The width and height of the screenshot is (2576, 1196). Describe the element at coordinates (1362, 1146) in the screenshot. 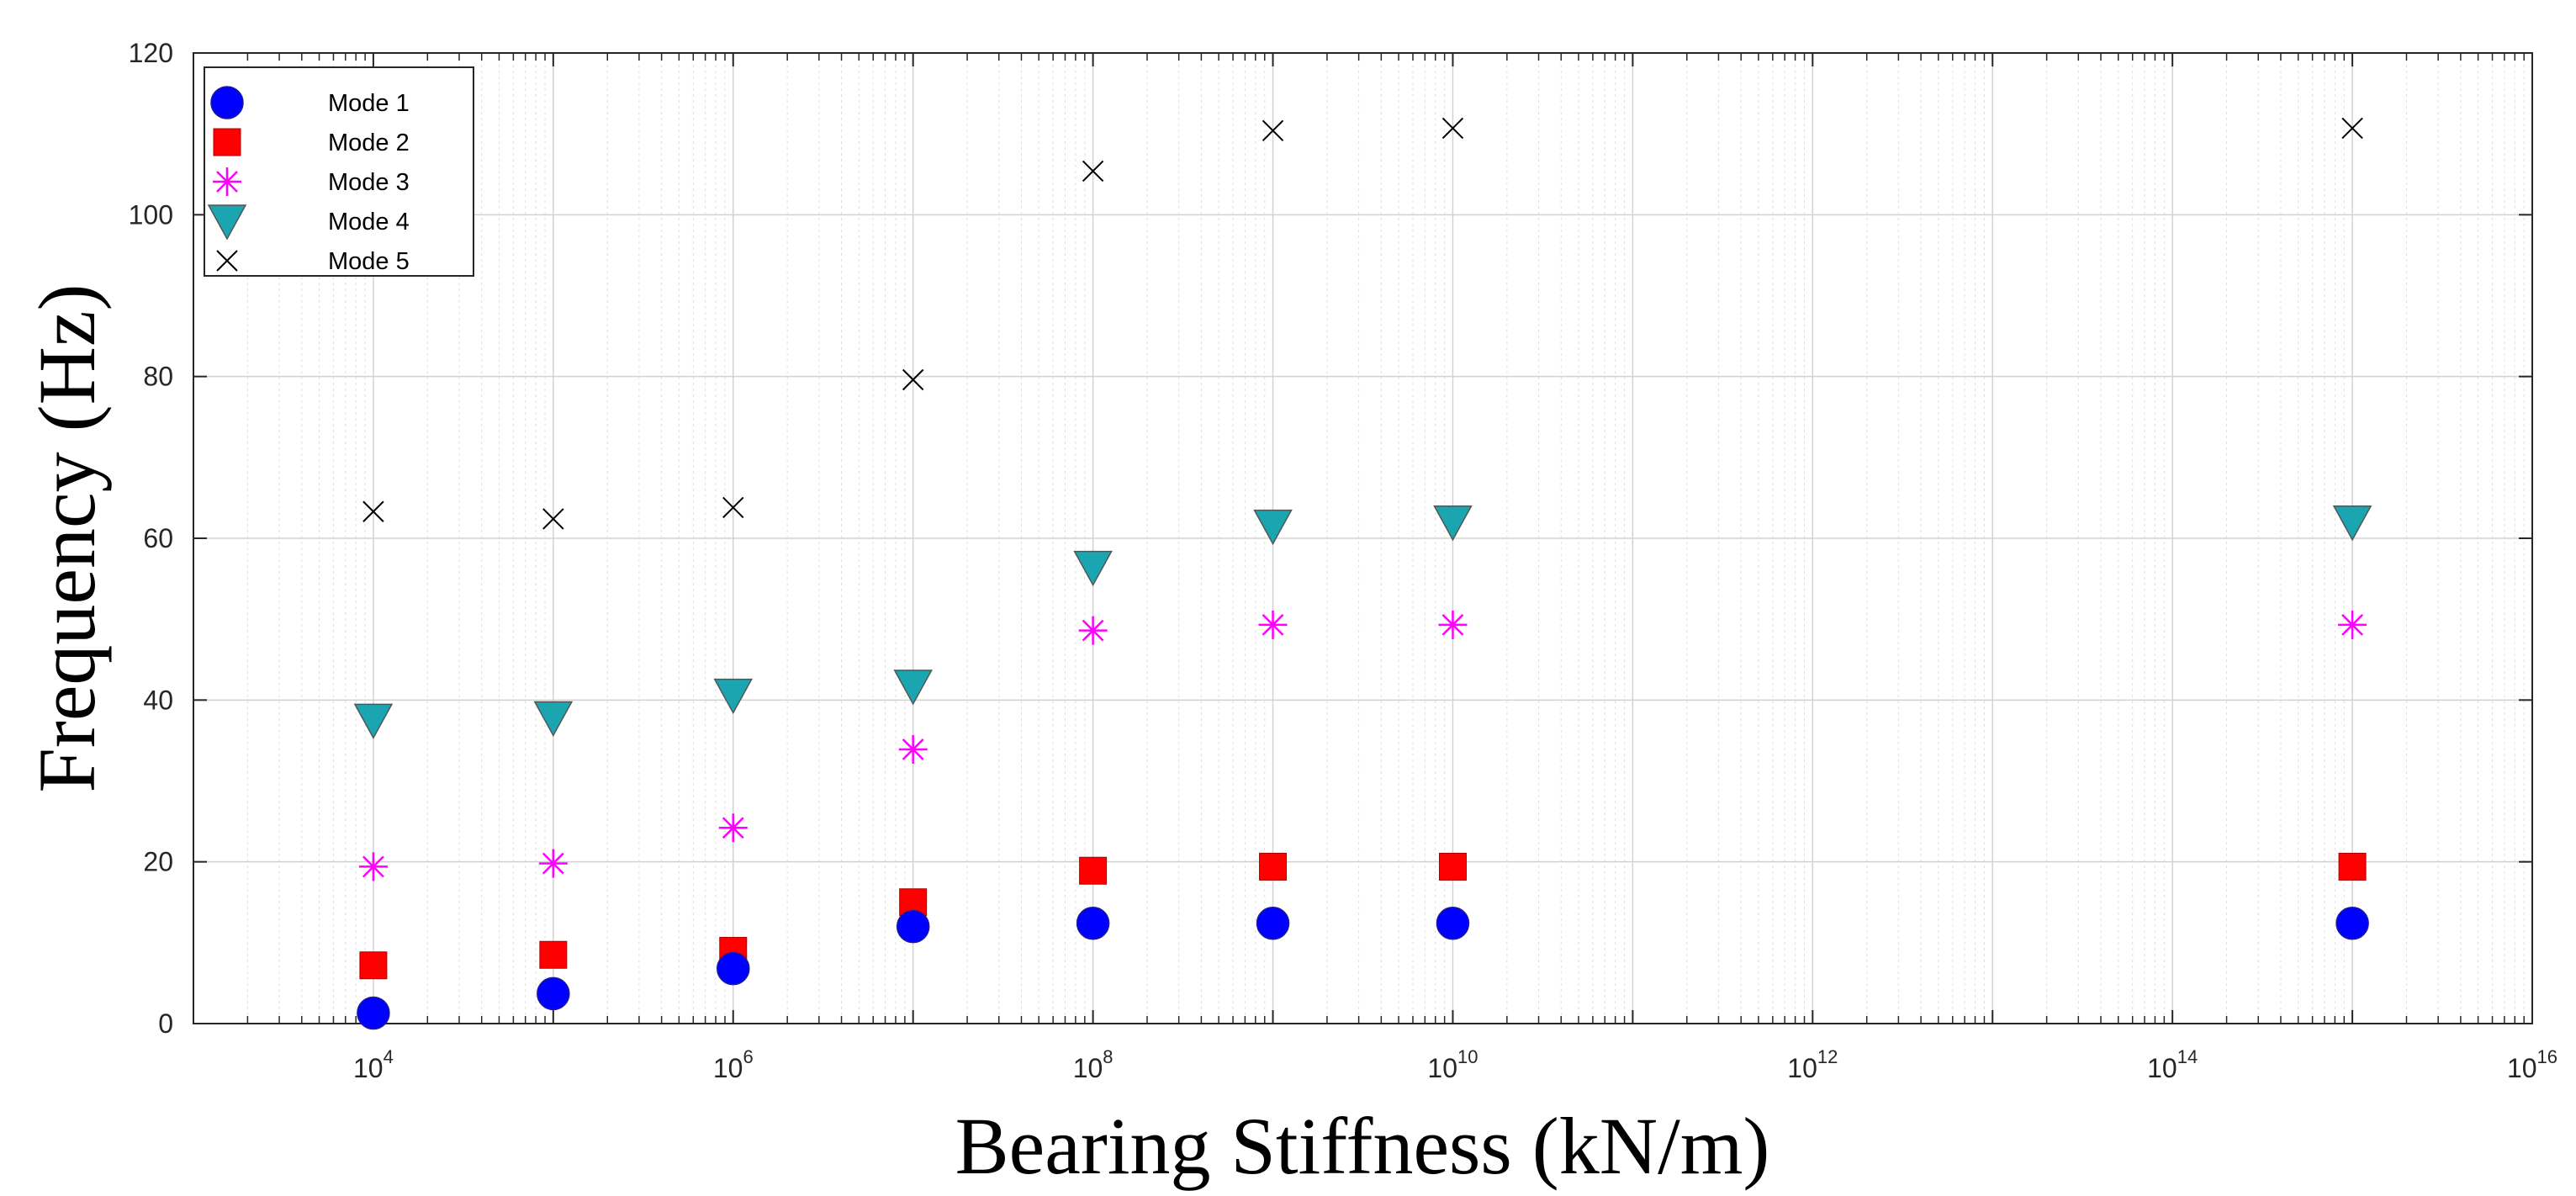

I see `x-axis-title: Bearing Stiffness (kN/m)` at that location.